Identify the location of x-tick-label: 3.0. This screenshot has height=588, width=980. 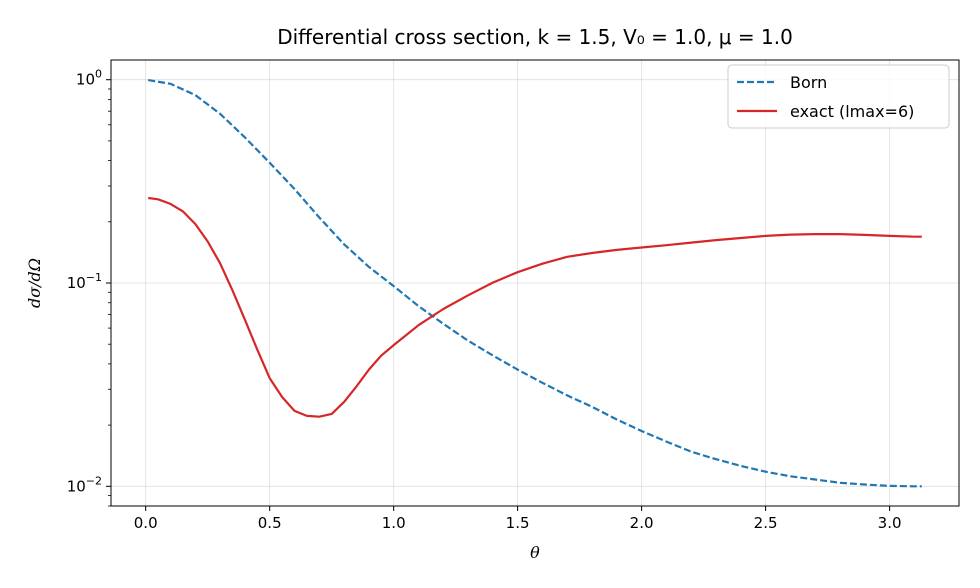
(890, 523).